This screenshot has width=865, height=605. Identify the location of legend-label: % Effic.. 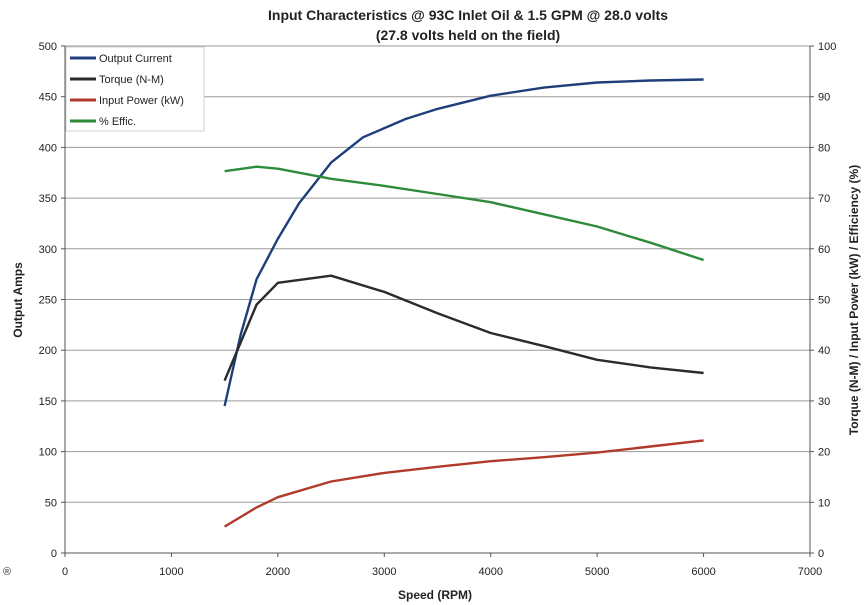
(117, 122).